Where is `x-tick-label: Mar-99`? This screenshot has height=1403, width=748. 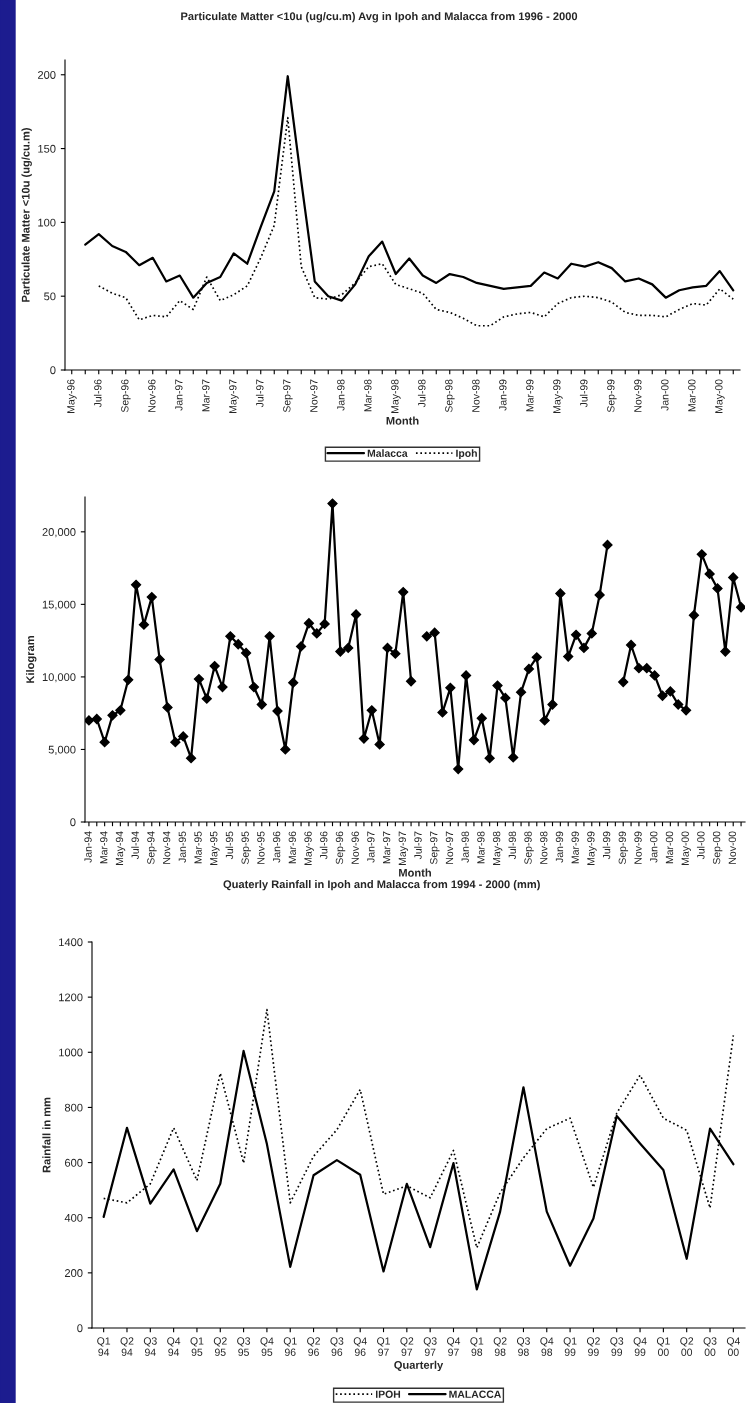
x-tick-label: Mar-99 is located at coordinates (575, 847).